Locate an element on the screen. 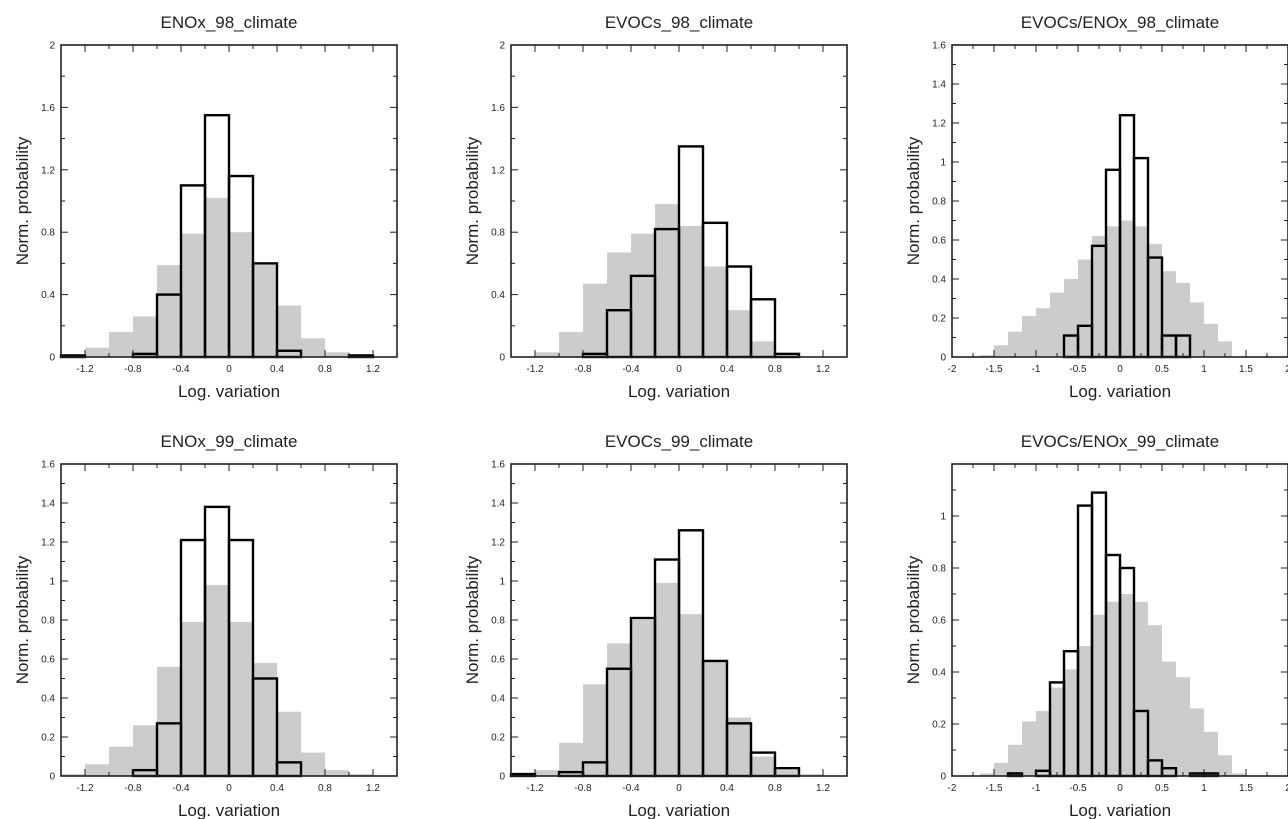 This screenshot has height=819, width=1288. x-tick-label: 0.8 is located at coordinates (325, 369).